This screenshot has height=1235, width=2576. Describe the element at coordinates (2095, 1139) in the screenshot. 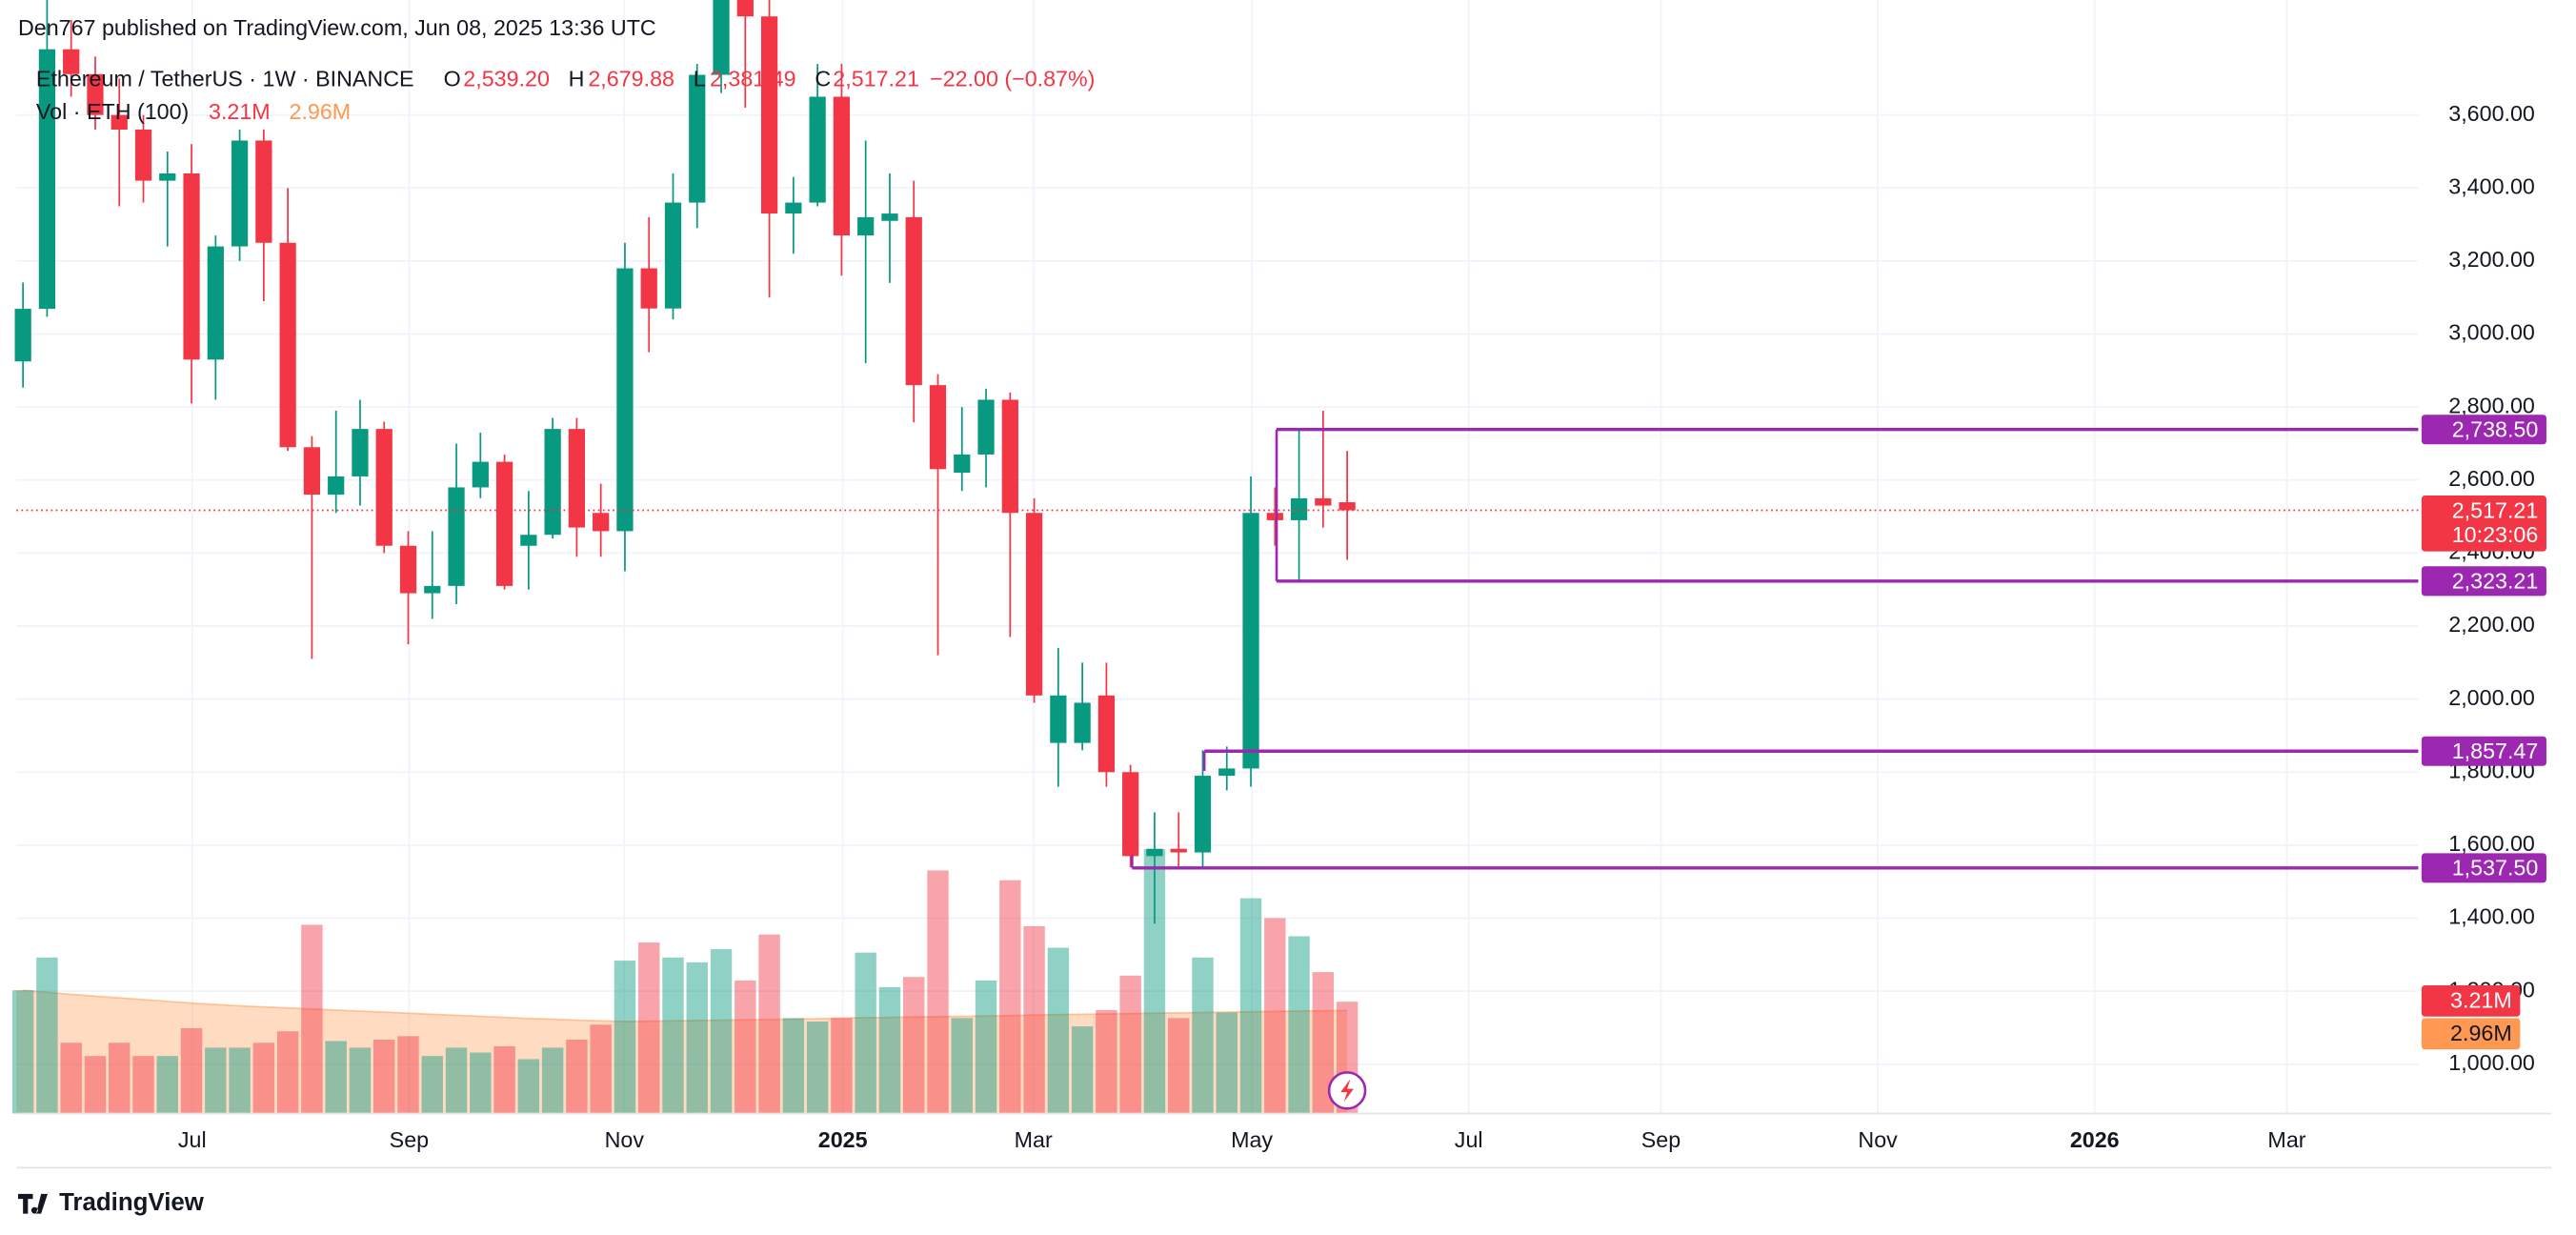

I see `x-tick-label: 2026` at that location.